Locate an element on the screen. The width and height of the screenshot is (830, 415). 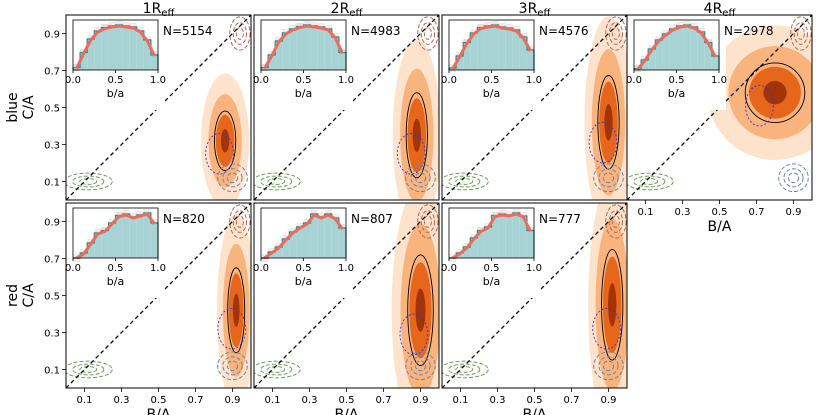
count-label: N=5154 is located at coordinates (188, 31).